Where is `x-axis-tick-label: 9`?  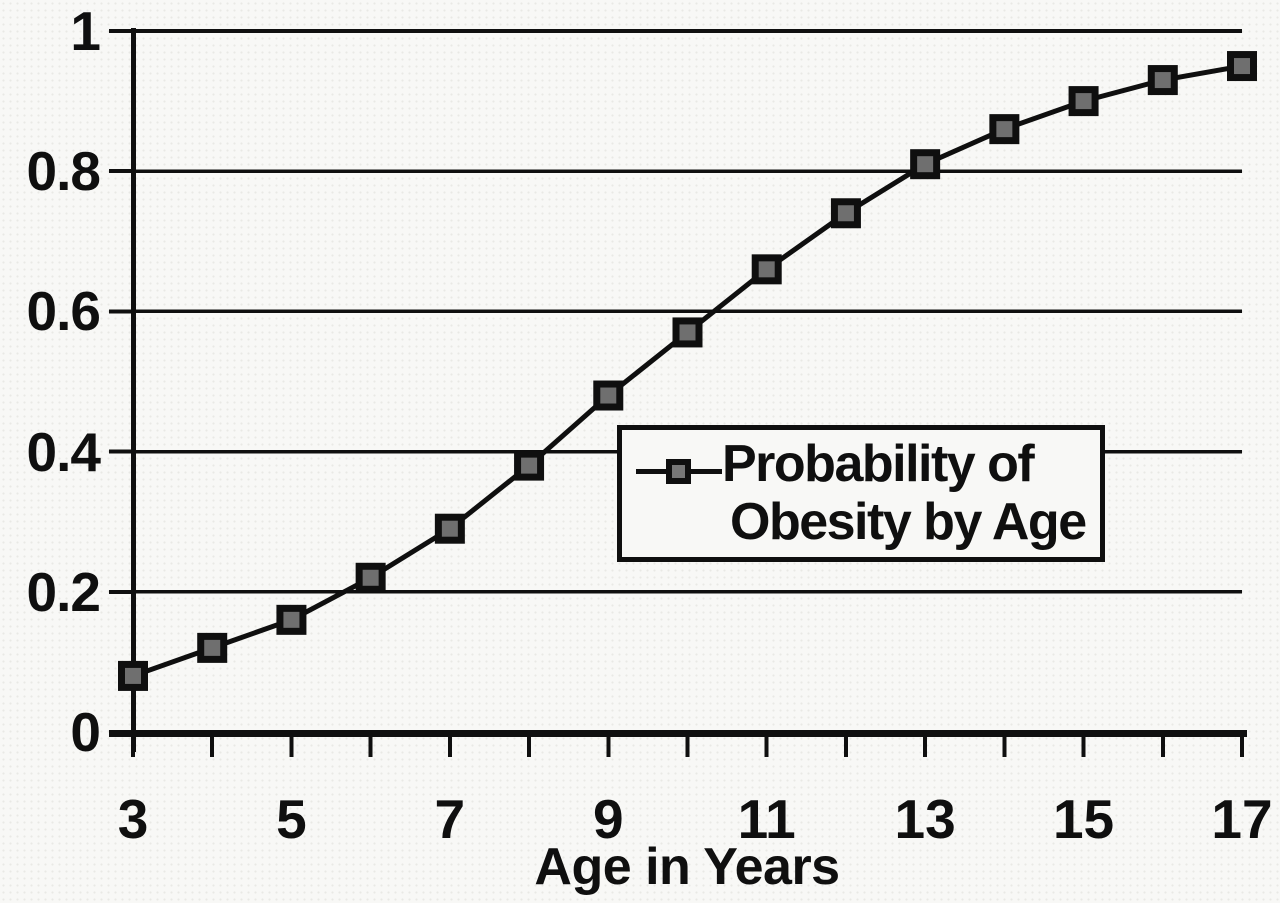 x-axis-tick-label: 9 is located at coordinates (608, 819).